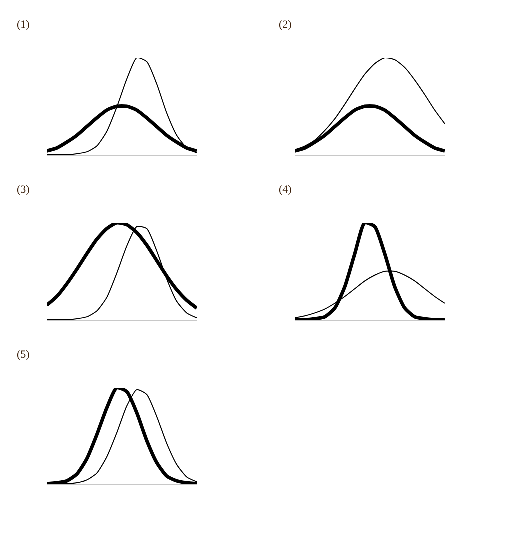 The height and width of the screenshot is (535, 509). I want to click on chart-title: (2), so click(285, 25).